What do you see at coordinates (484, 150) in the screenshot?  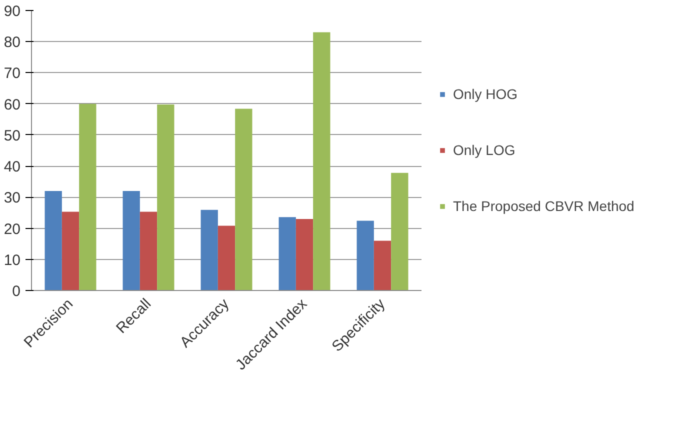 I see `legend-label: Only LOG` at bounding box center [484, 150].